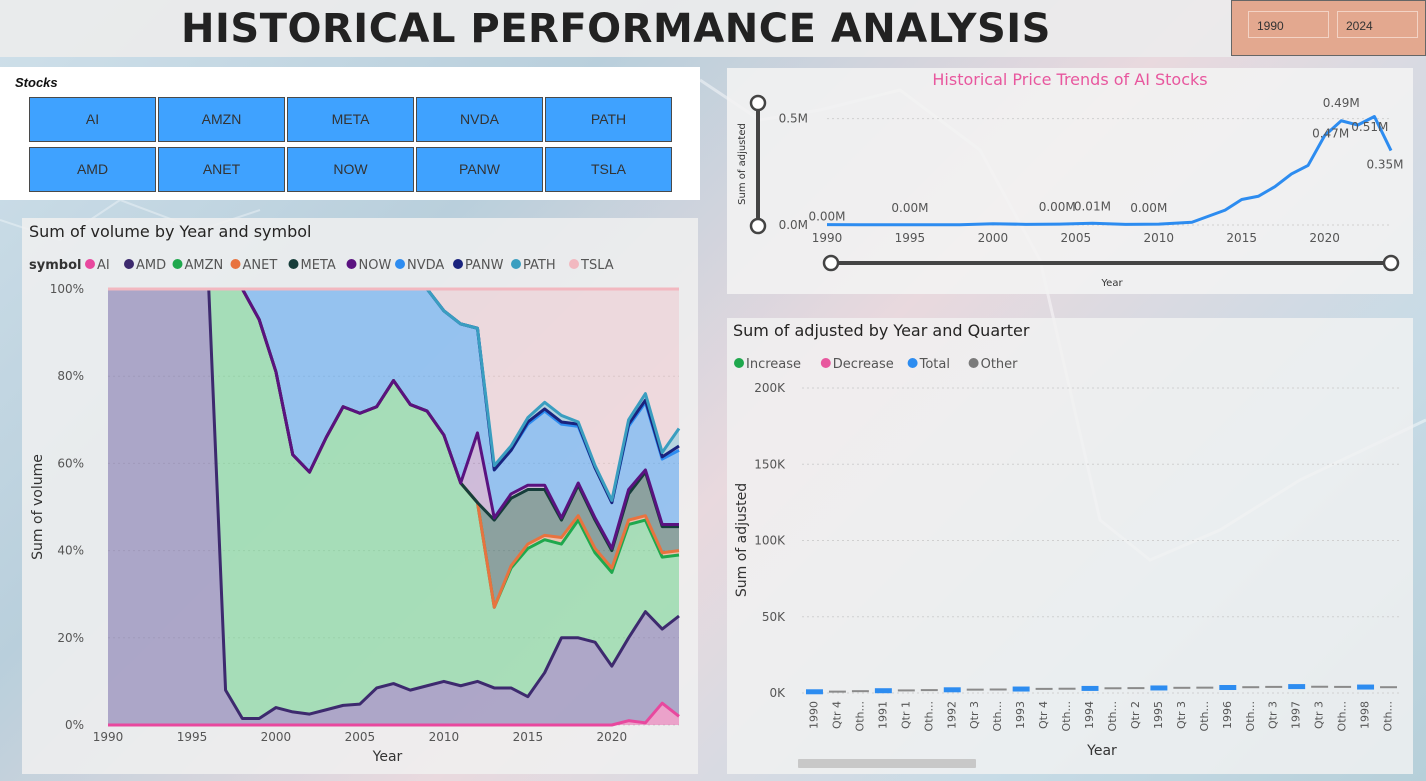  What do you see at coordinates (393, 395) in the screenshot?
I see `area-fill-tsla` at bounding box center [393, 395].